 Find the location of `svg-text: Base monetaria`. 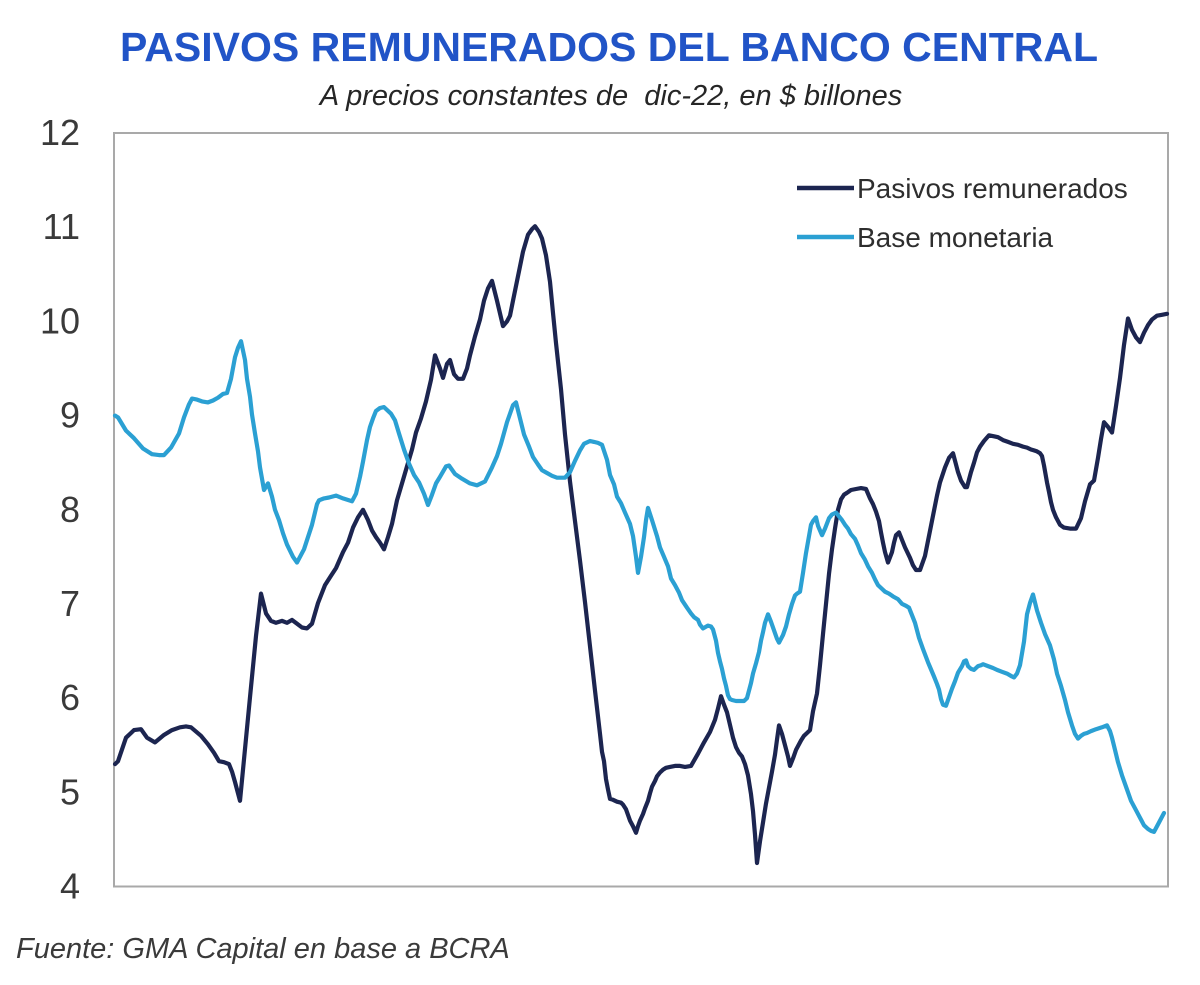

svg-text: Base monetaria is located at coordinates (955, 237).